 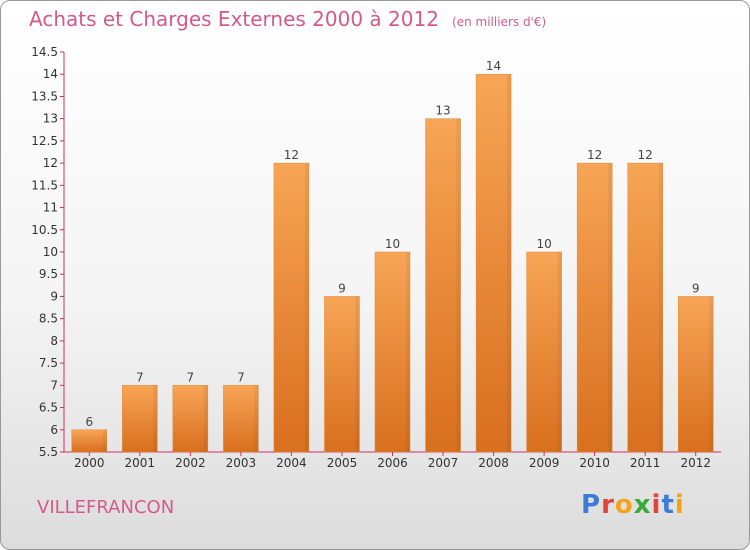 I want to click on x-tick-label: 2002, so click(x=190, y=463).